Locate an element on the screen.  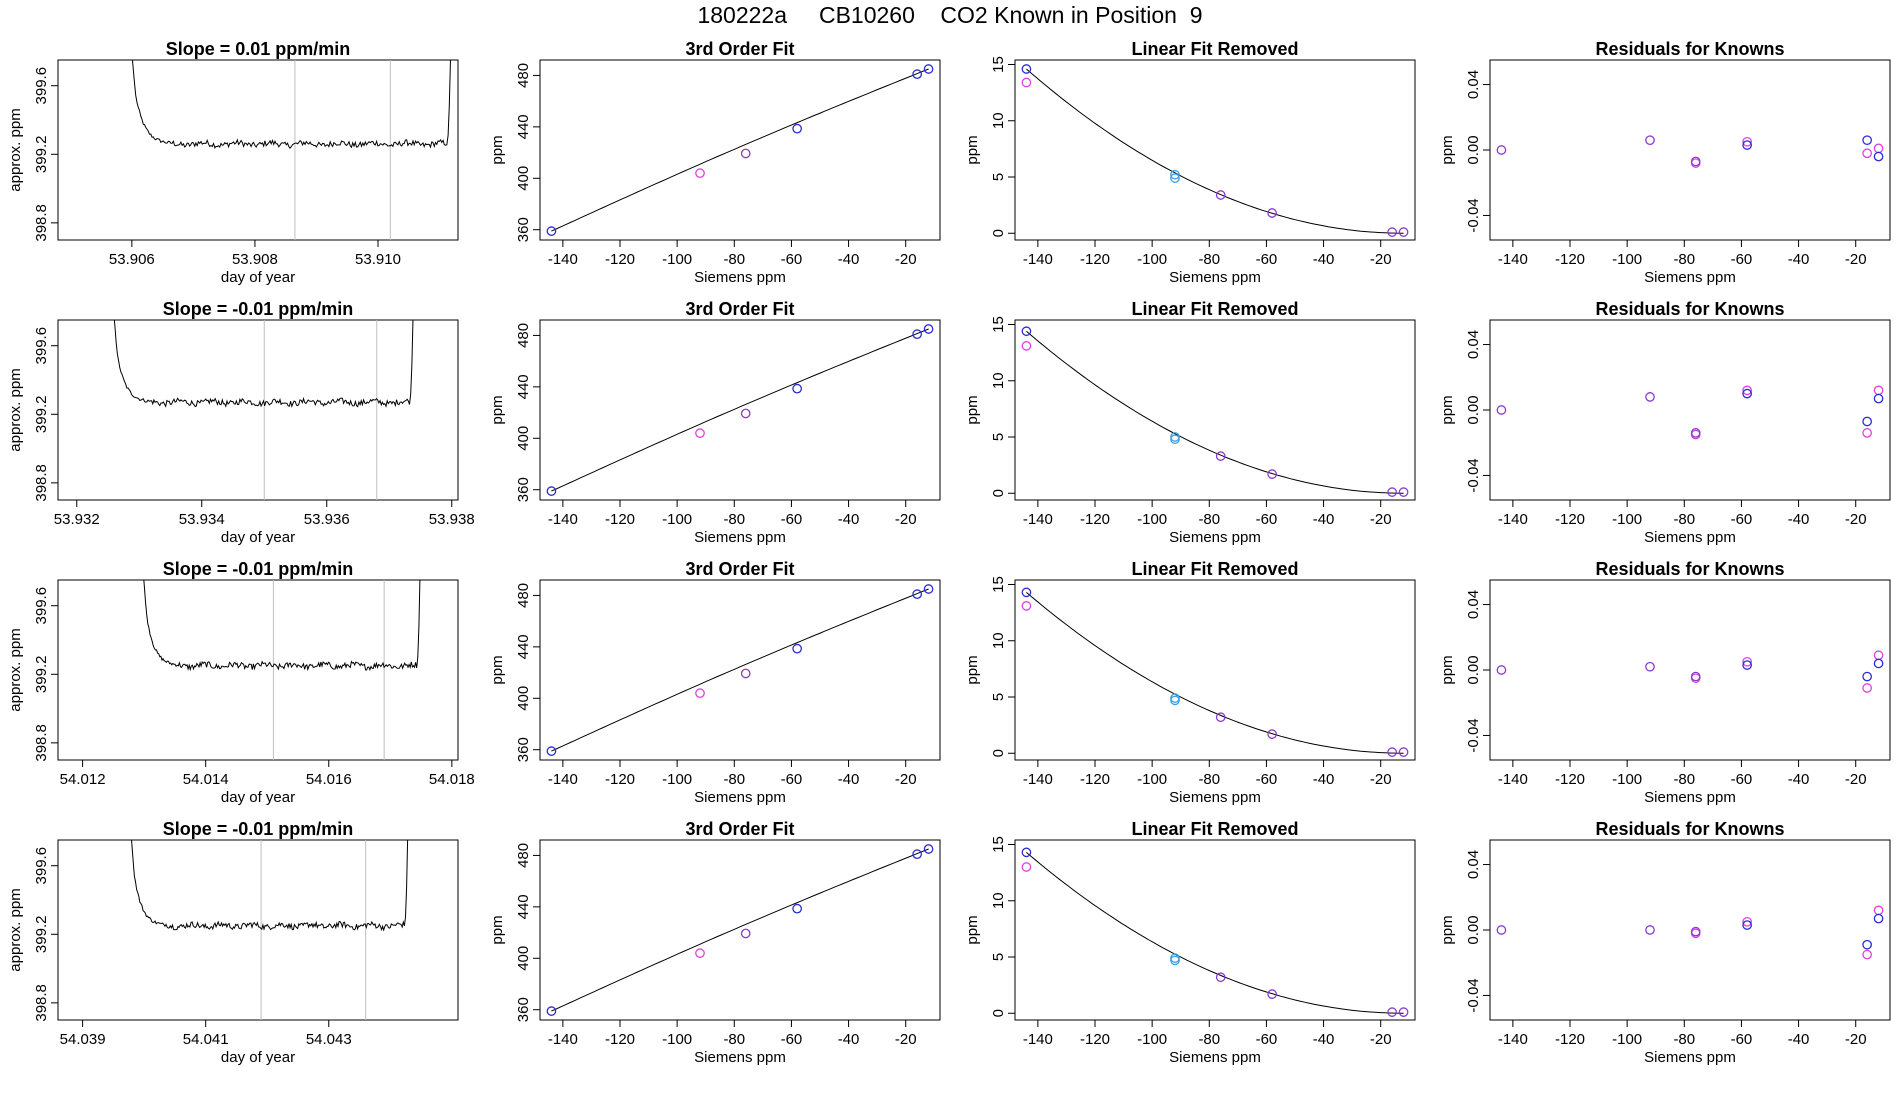
x-tick-label: 53.934 is located at coordinates (202, 519).